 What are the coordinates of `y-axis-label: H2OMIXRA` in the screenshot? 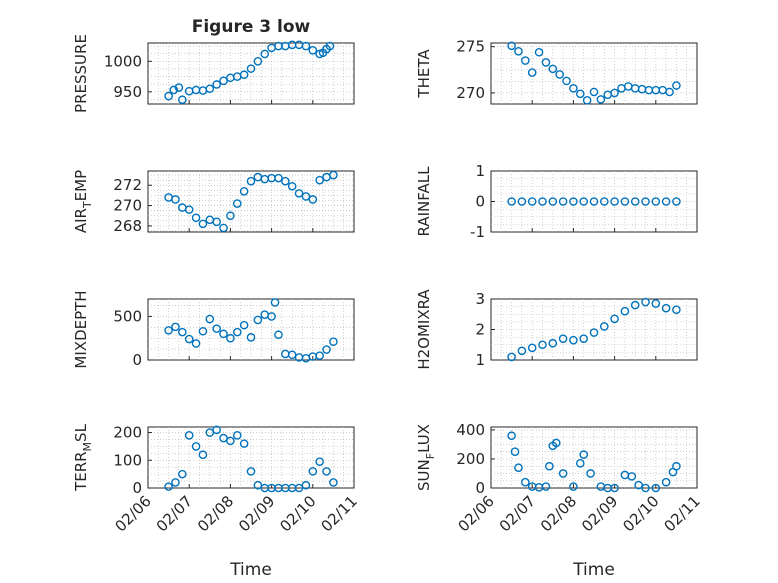 It's located at (424, 329).